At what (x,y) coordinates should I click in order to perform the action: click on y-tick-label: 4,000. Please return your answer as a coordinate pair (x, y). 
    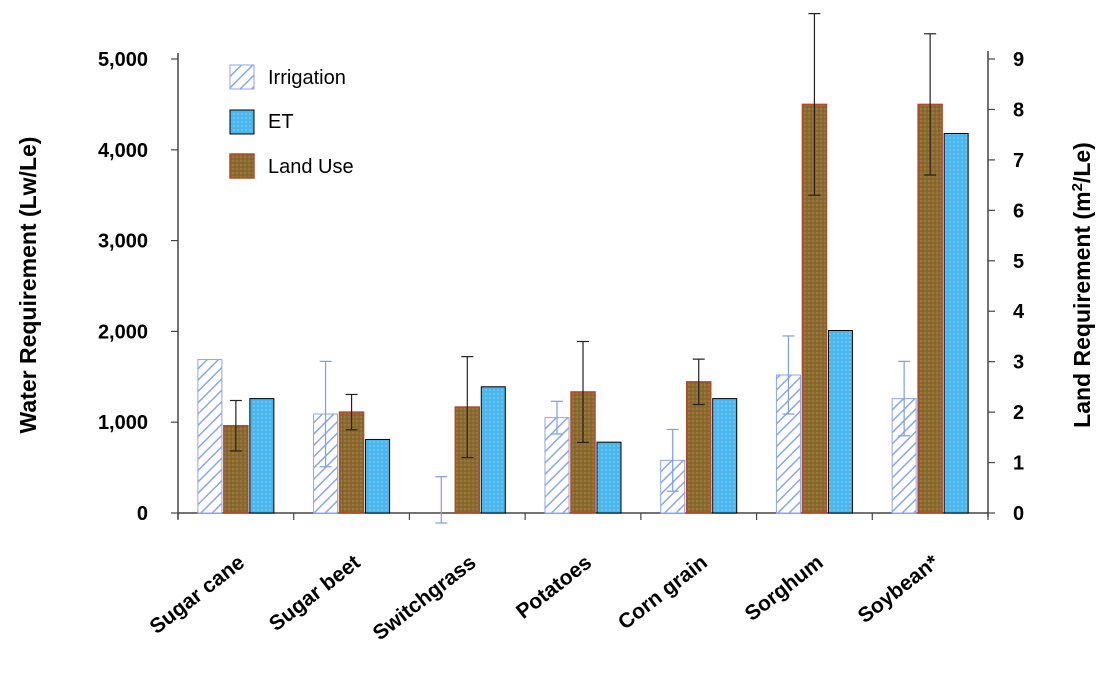
    Looking at the image, I should click on (123, 151).